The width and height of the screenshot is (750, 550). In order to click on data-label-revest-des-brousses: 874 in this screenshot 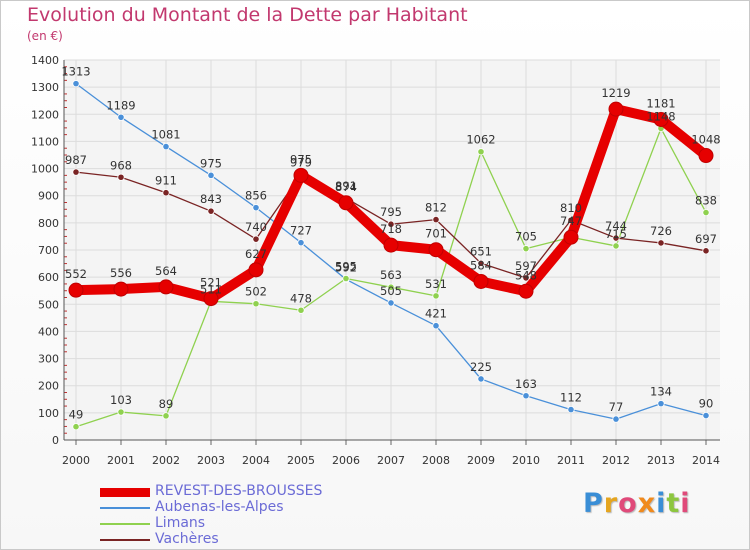, I will do `click(346, 187)`.